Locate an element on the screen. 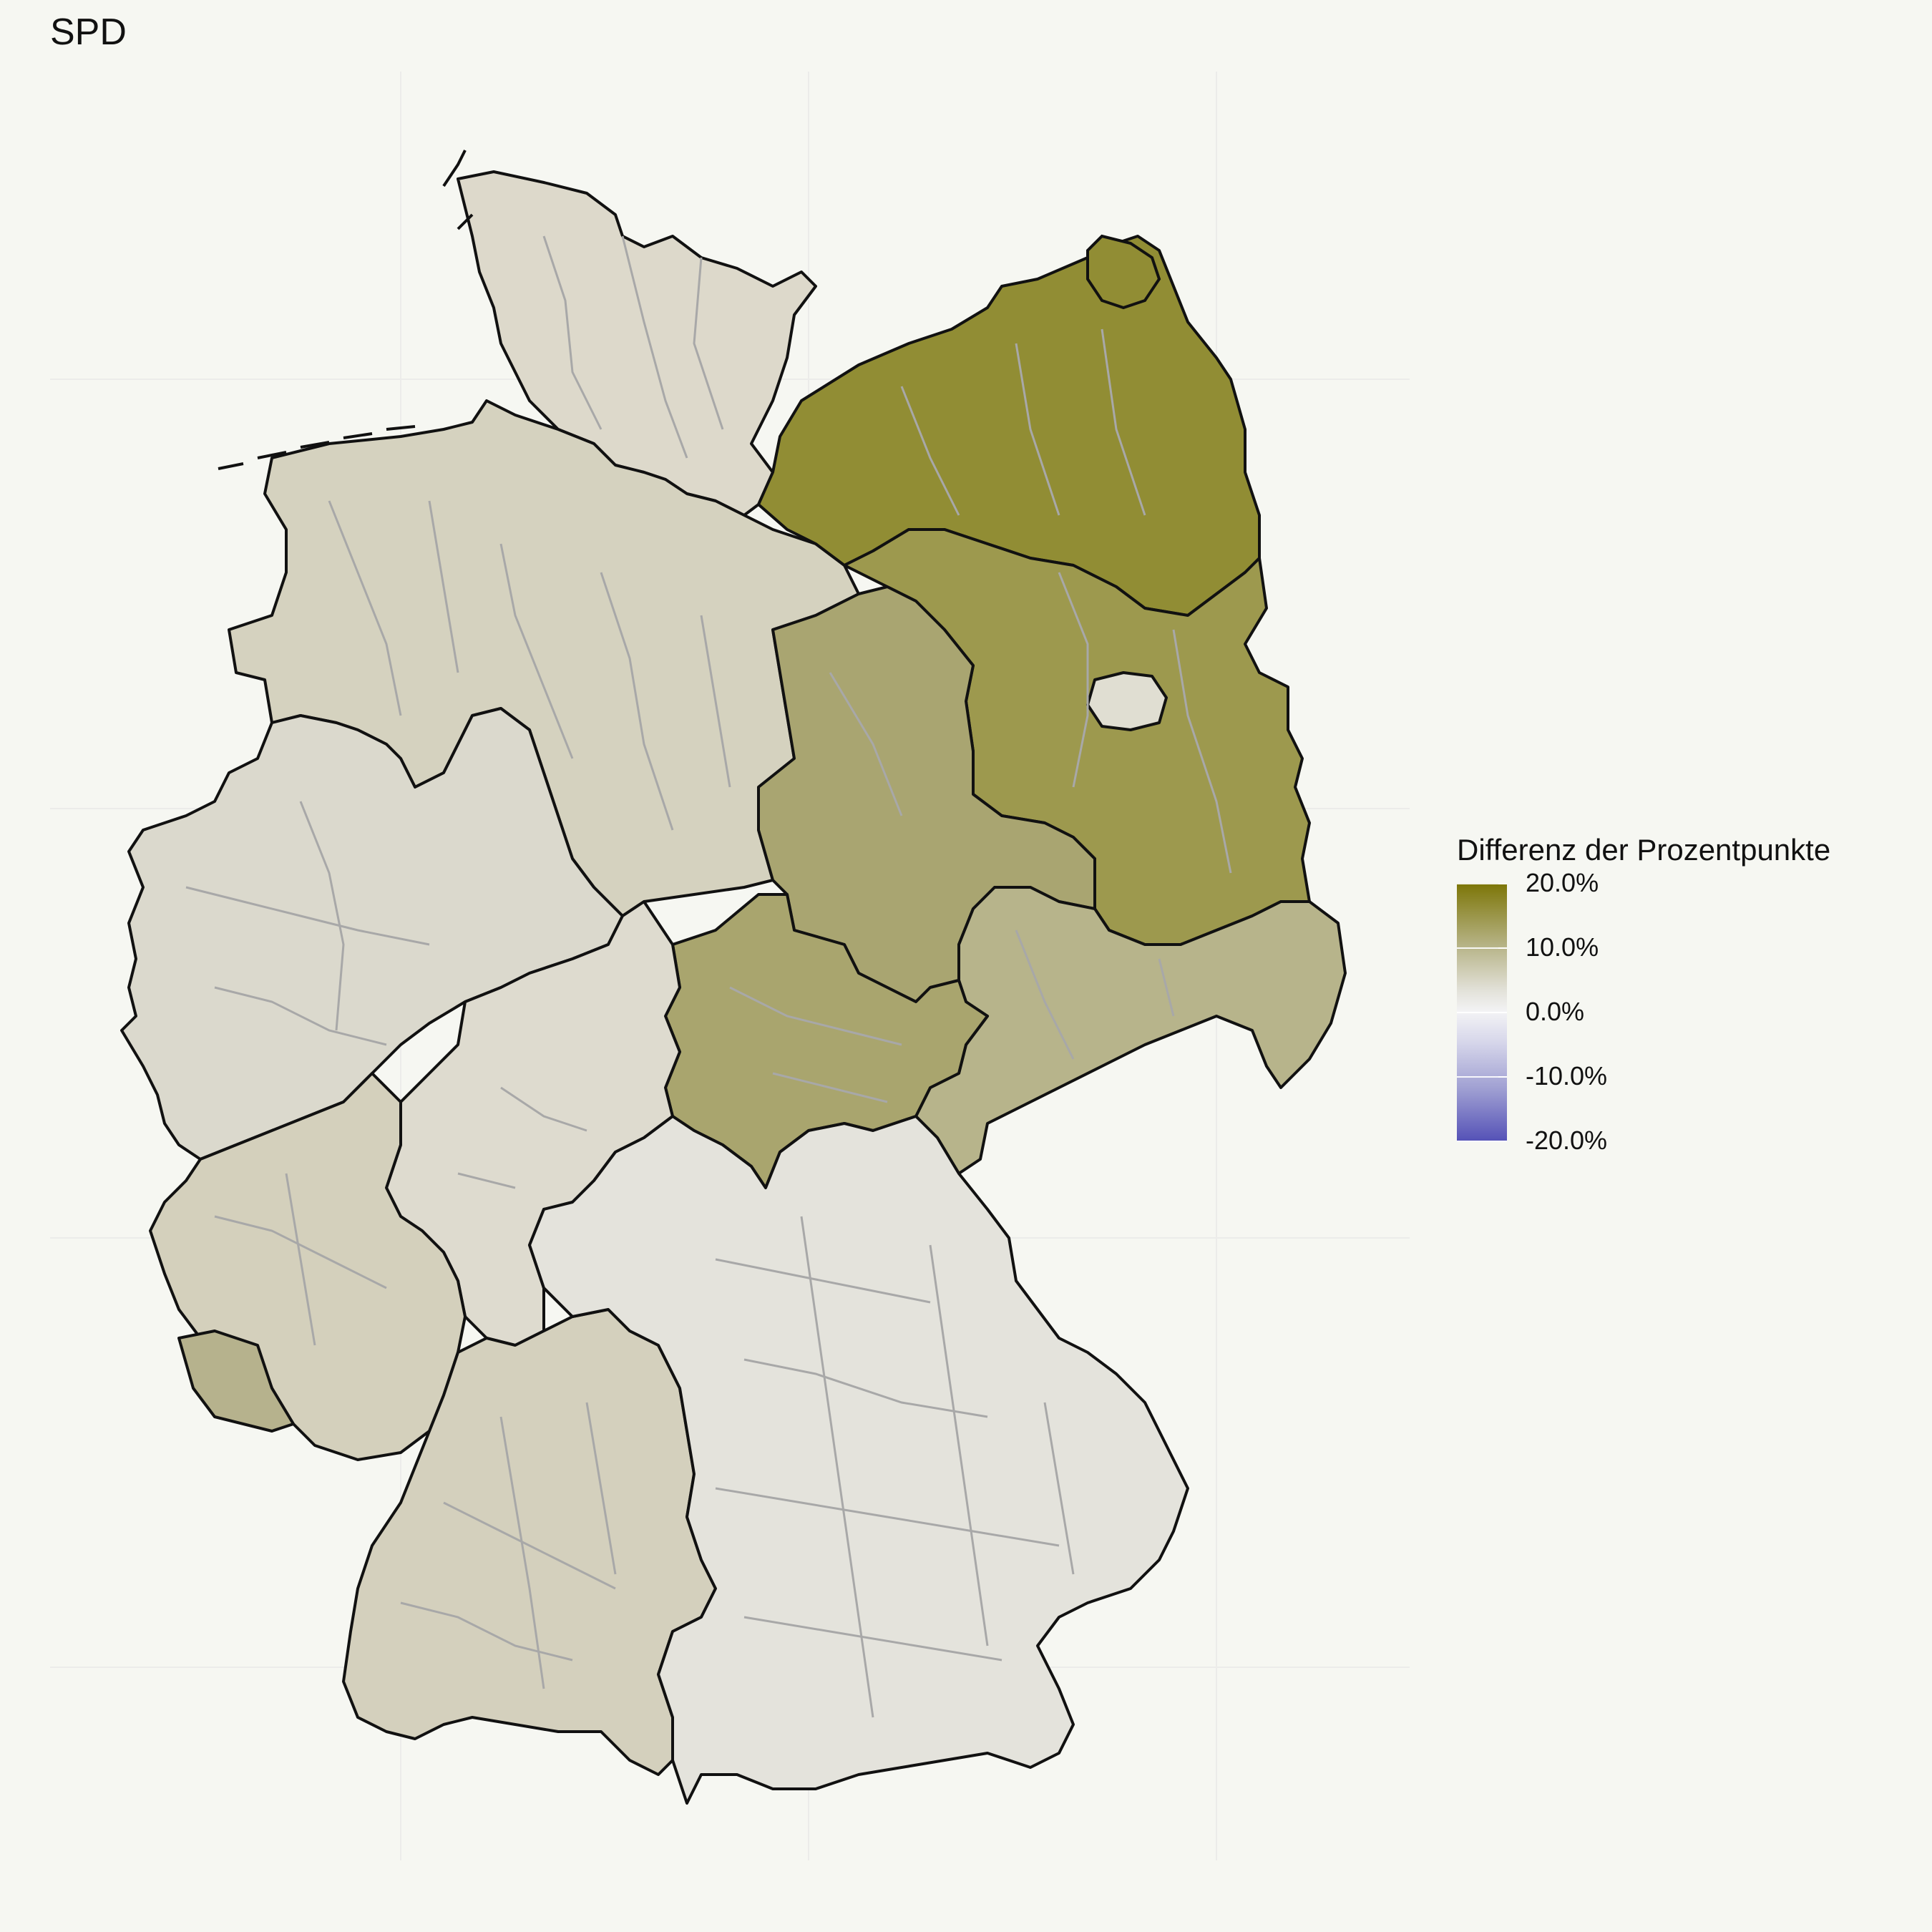  north-sea-islands is located at coordinates (346, 310).